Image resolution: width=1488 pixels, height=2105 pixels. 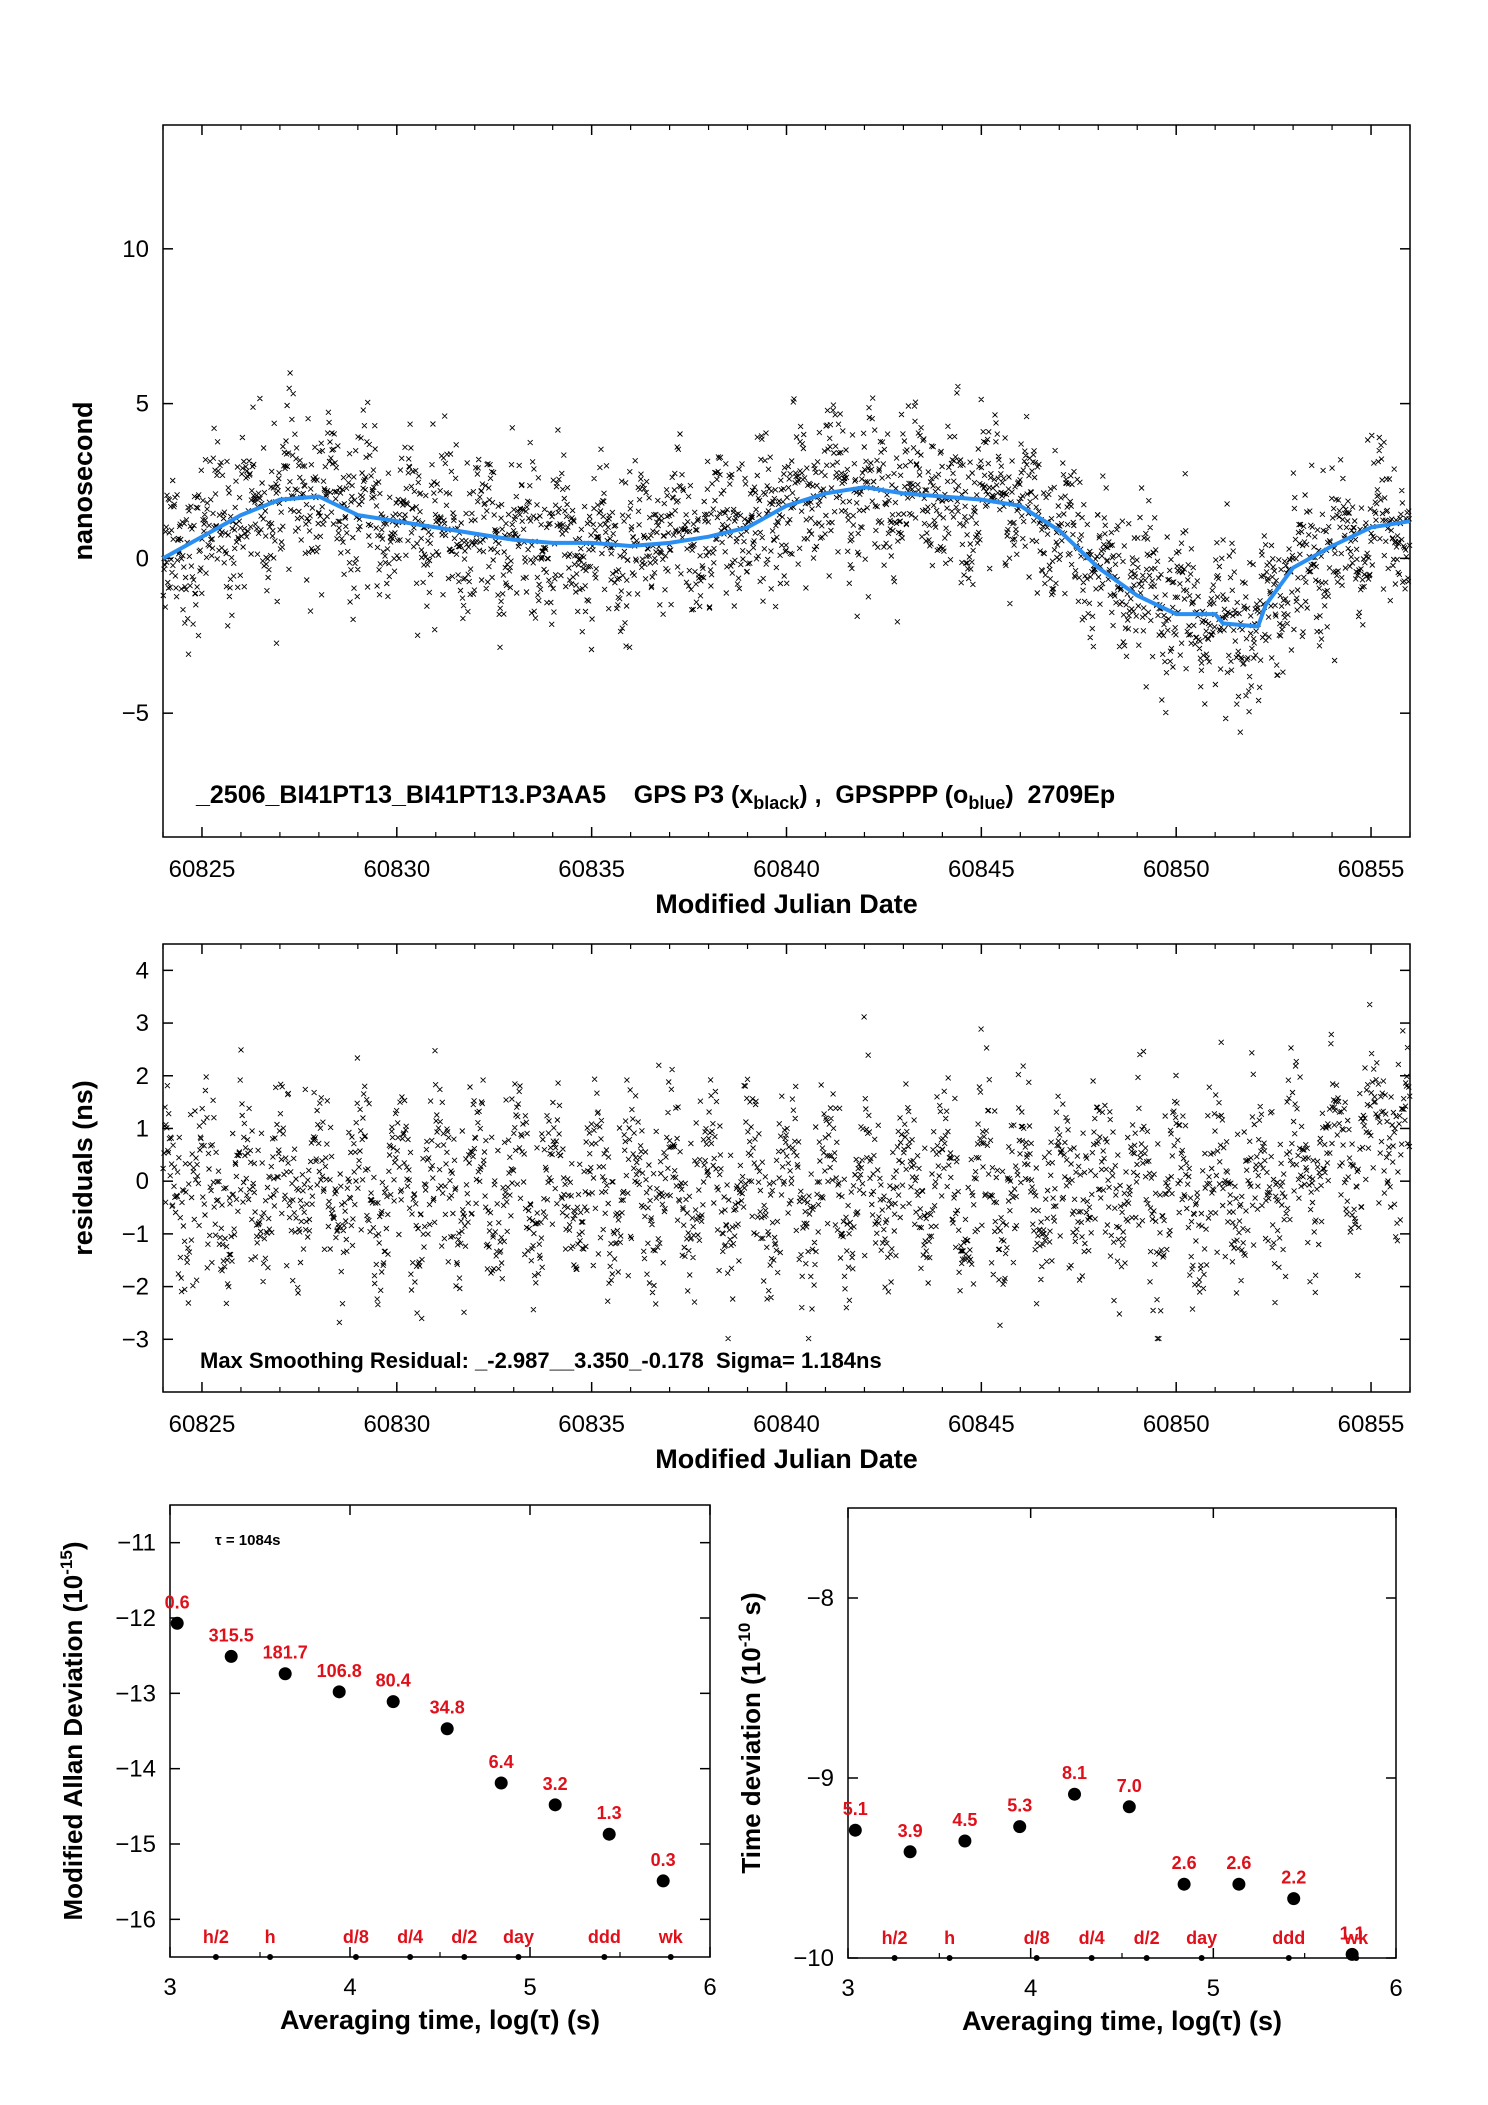 I want to click on data-label: 3.9, so click(x=910, y=1831).